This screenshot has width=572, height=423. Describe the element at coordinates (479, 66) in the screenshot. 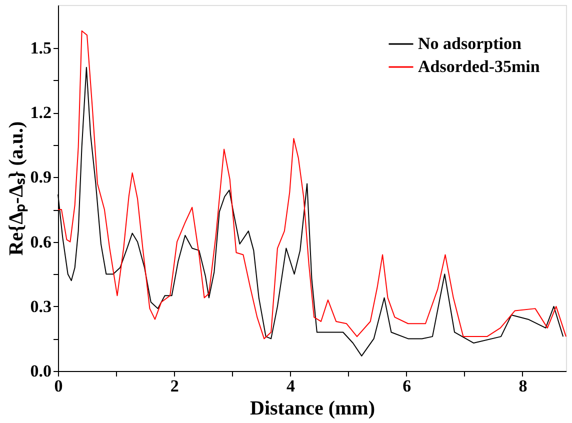

I see `legend-label: Adsorded-35min` at that location.